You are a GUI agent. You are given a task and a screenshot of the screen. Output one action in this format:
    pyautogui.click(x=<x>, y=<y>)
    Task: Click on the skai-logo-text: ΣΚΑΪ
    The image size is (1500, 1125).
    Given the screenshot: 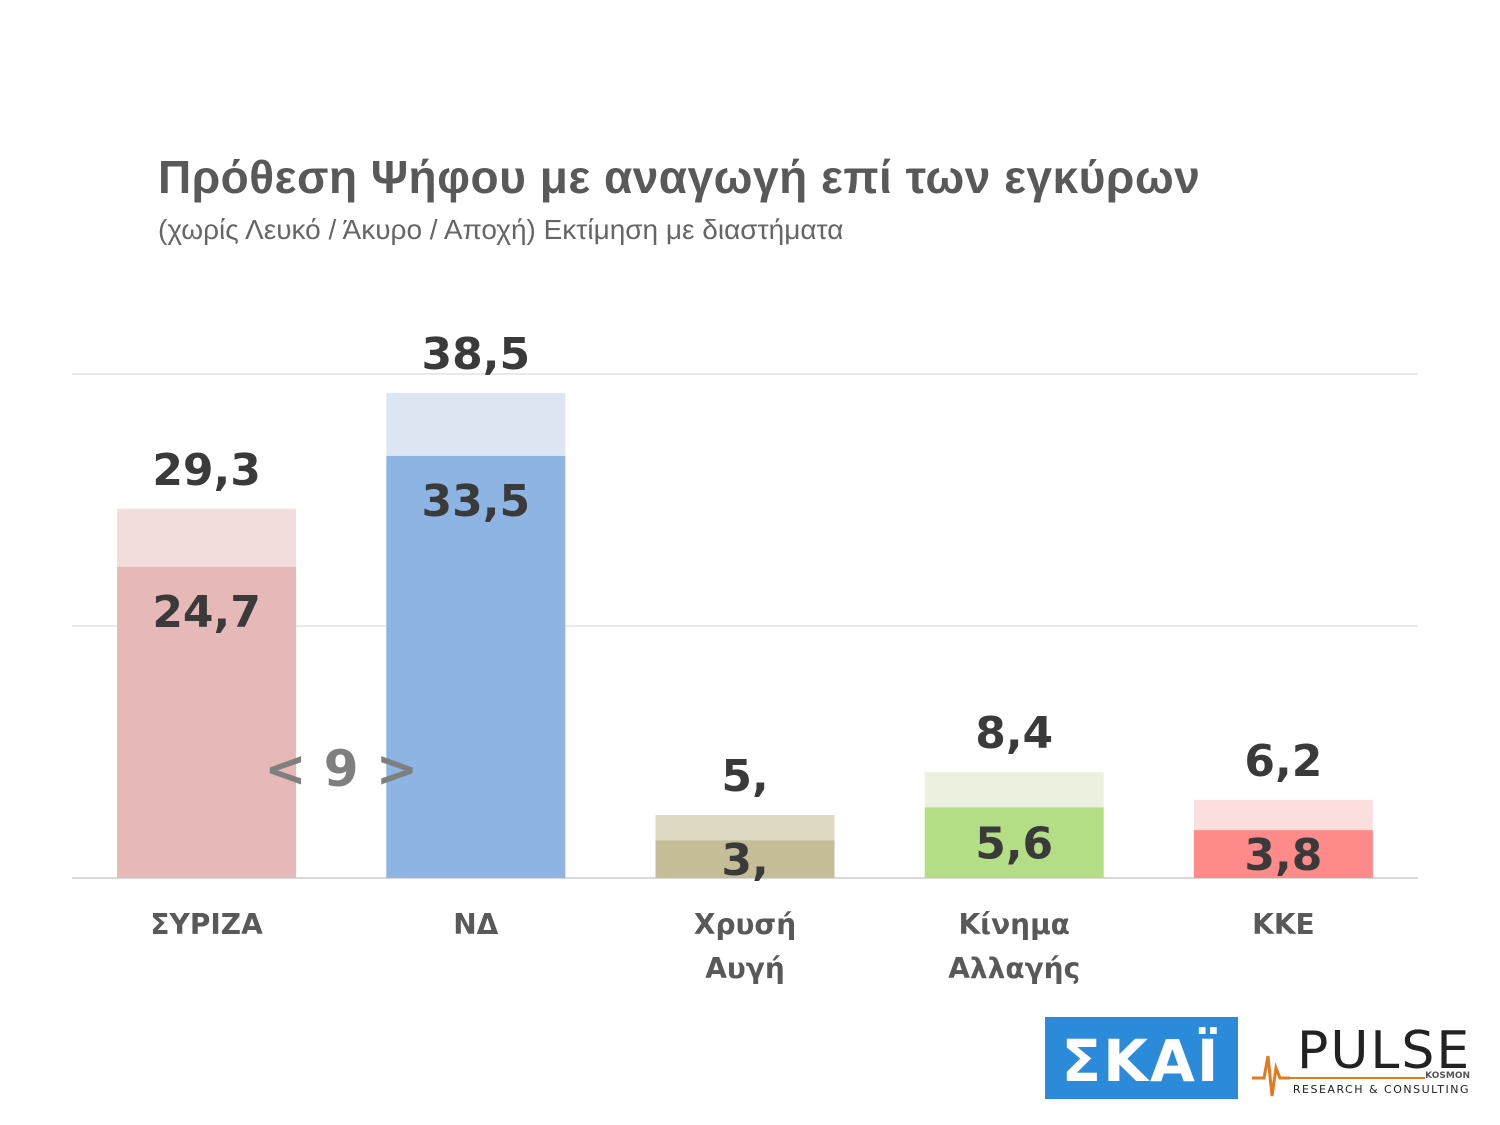 What is the action you would take?
    pyautogui.click(x=1140, y=1060)
    